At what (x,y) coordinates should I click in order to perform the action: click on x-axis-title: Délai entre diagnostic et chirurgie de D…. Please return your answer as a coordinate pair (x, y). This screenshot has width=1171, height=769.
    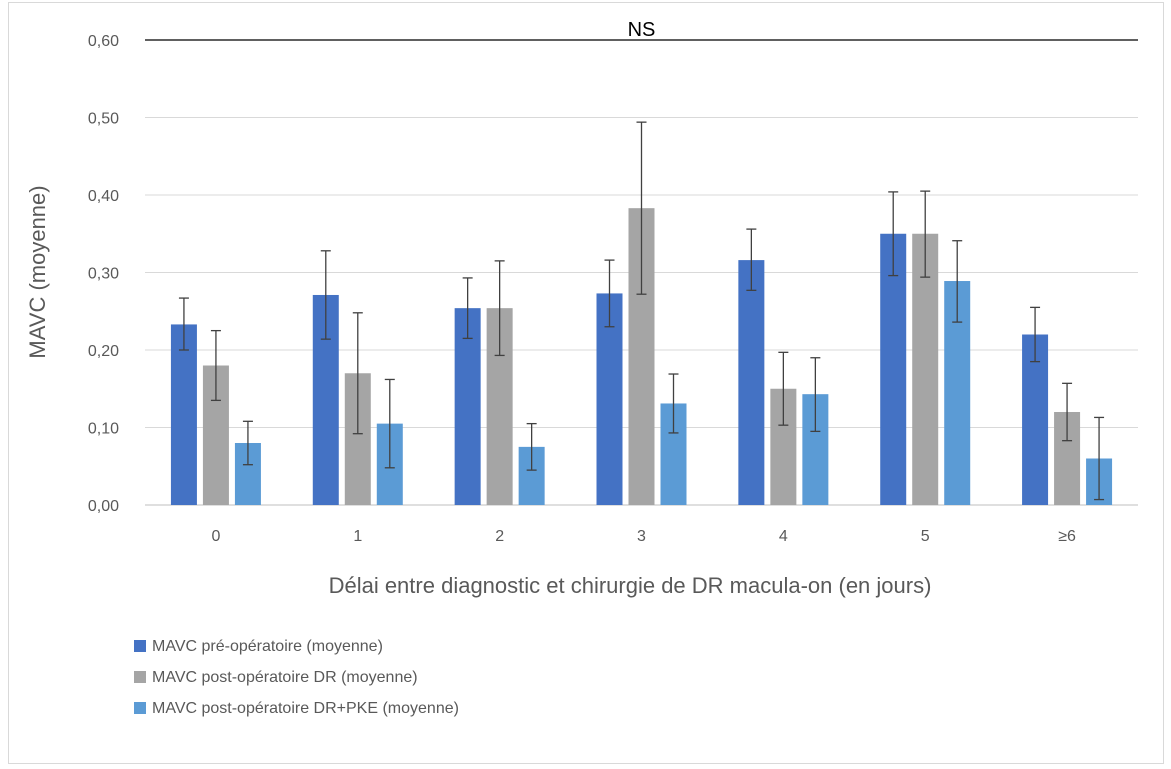
    Looking at the image, I should click on (630, 585).